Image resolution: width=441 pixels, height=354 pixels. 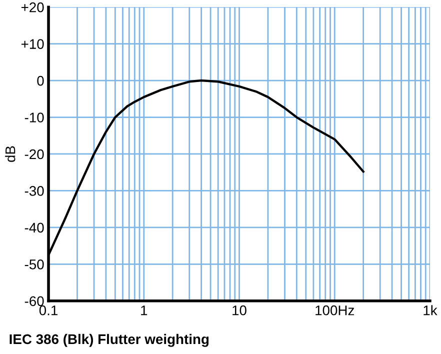 What do you see at coordinates (10, 154) in the screenshot?
I see `y-axis-title: dB` at bounding box center [10, 154].